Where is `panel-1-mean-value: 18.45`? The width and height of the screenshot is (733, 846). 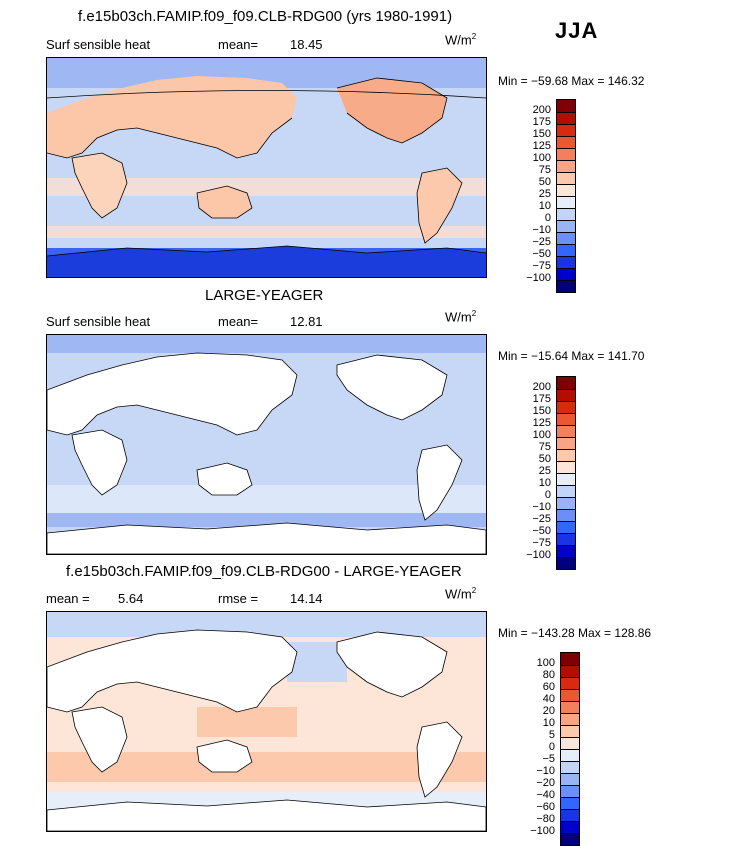
panel-1-mean-value: 18.45 is located at coordinates (306, 44).